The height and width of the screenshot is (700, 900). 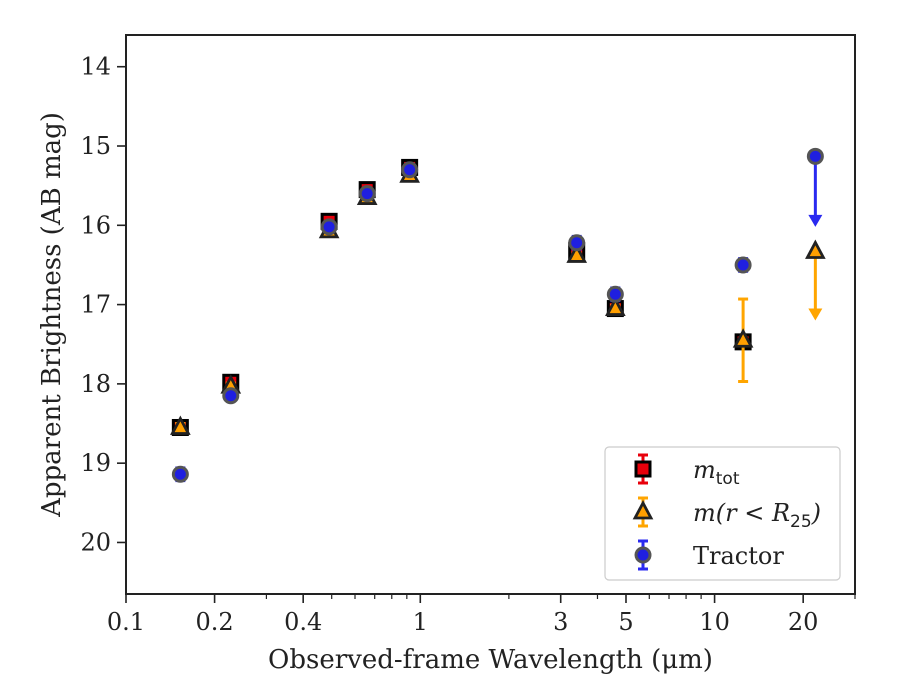 I want to click on x-tick-label: 0.4, so click(x=303, y=622).